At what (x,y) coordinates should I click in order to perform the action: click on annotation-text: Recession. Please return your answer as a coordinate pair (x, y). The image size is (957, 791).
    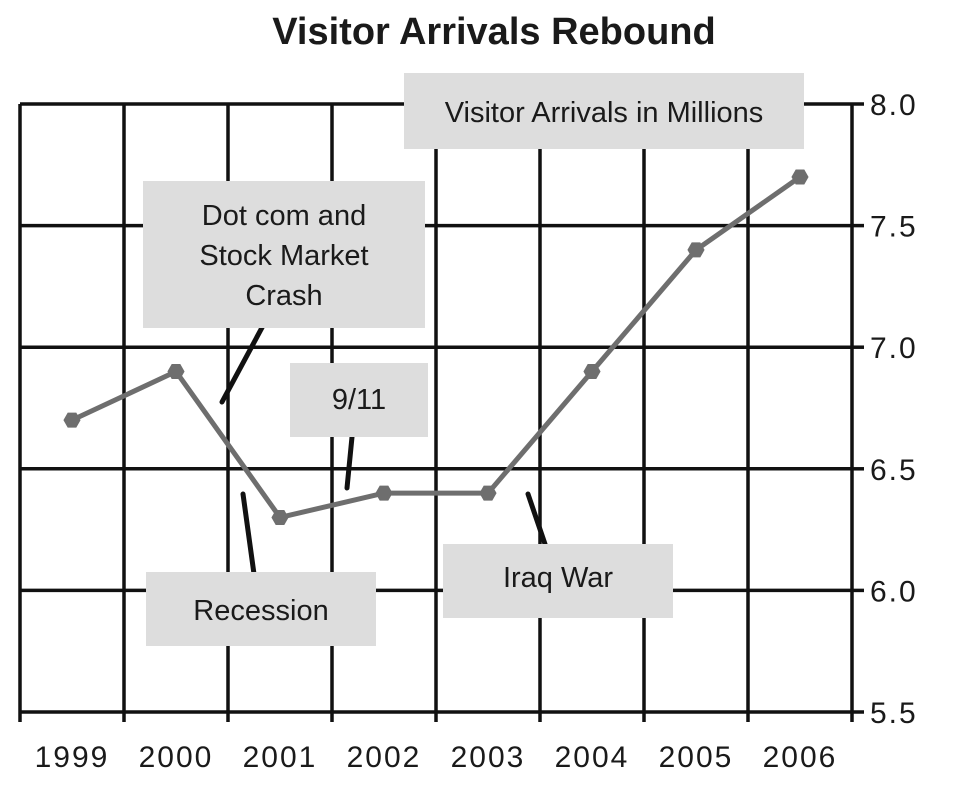
    Looking at the image, I should click on (260, 611).